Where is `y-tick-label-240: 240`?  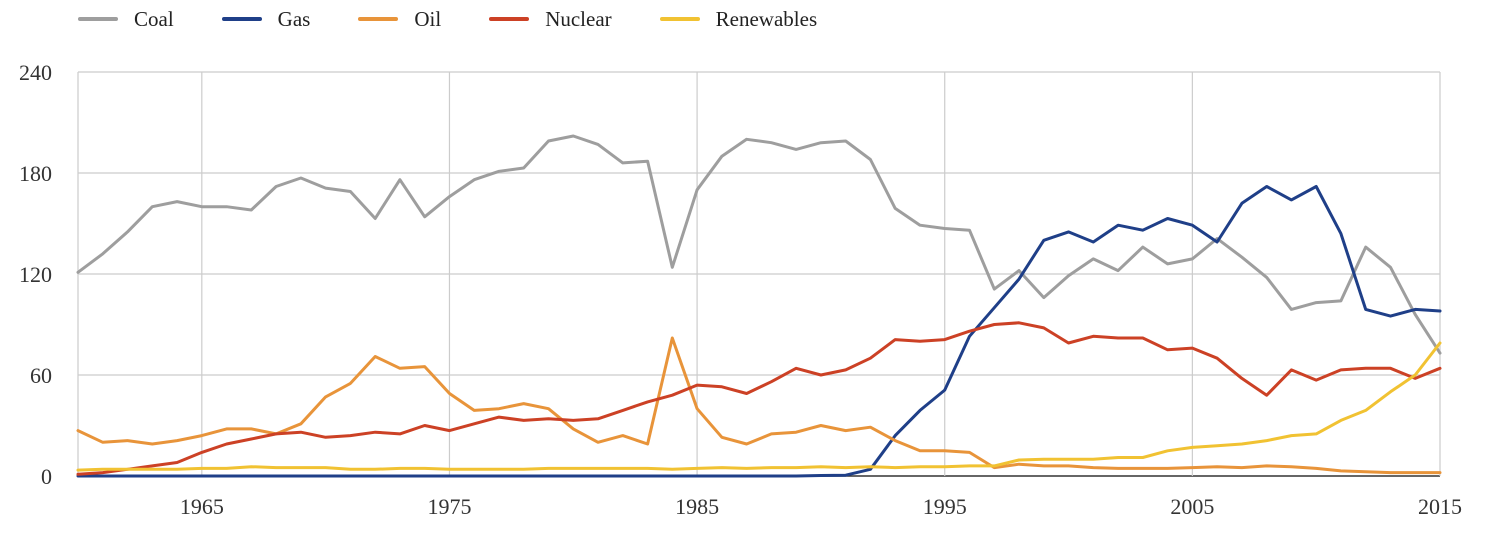 y-tick-label-240: 240 is located at coordinates (35, 72).